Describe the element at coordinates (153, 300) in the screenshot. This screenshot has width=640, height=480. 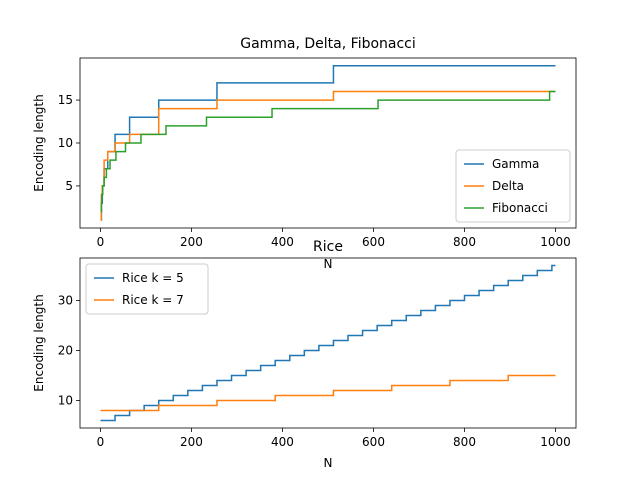
I see `legend-entry: Rice k = 7` at that location.